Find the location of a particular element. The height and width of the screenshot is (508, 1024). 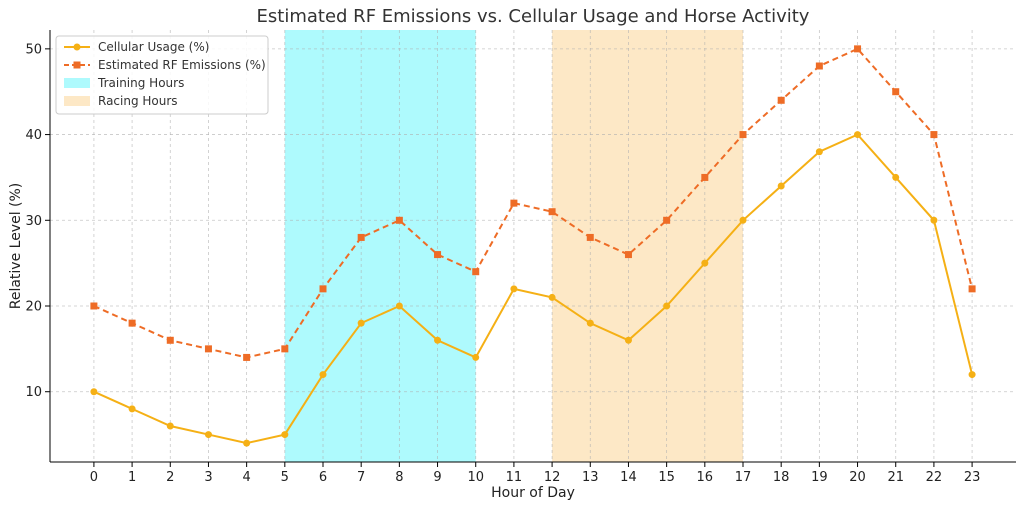

x-tick-label: 8 is located at coordinates (399, 477).